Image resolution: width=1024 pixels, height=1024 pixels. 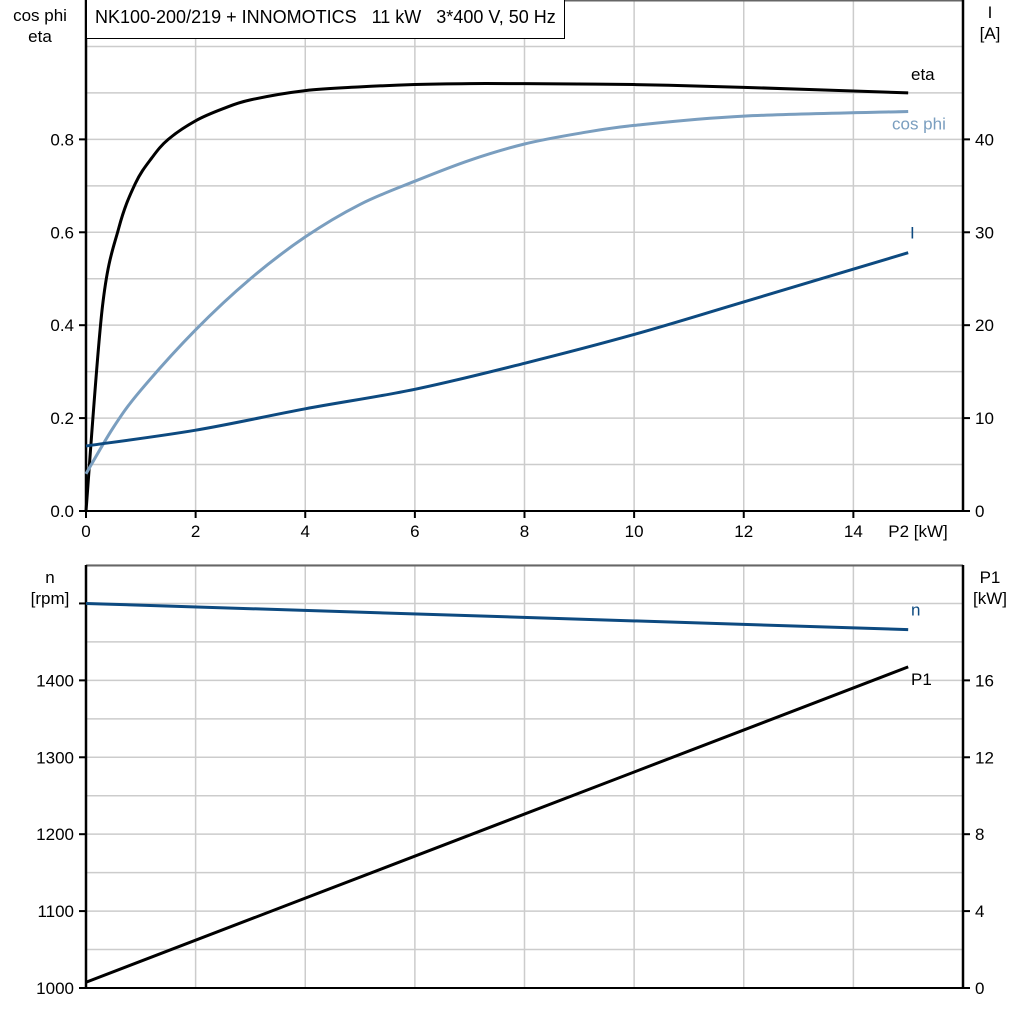 What do you see at coordinates (743, 531) in the screenshot?
I see `x-tick-label: 12` at bounding box center [743, 531].